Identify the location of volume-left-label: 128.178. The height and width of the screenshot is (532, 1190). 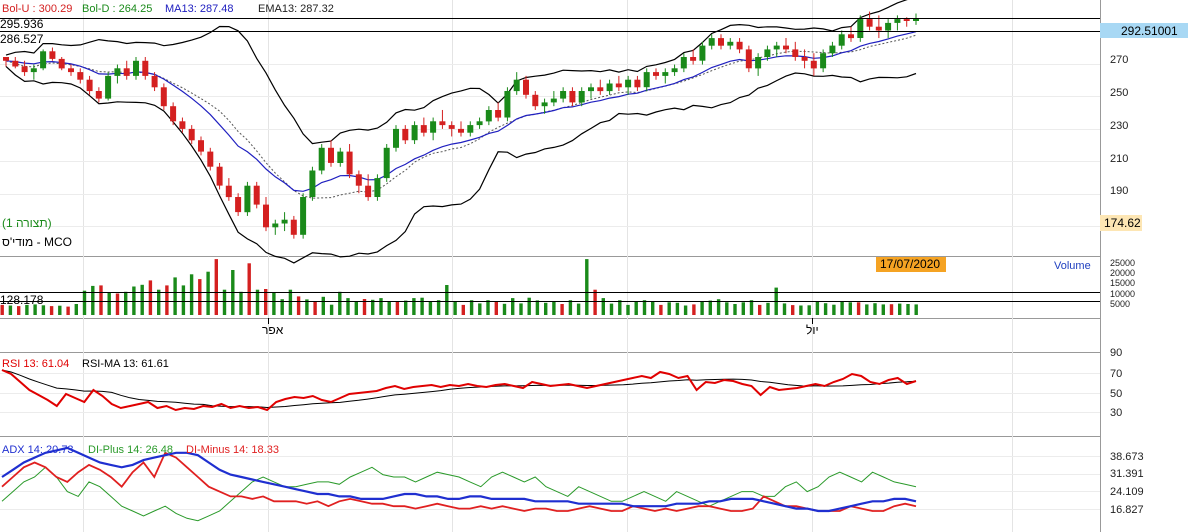
(22, 300).